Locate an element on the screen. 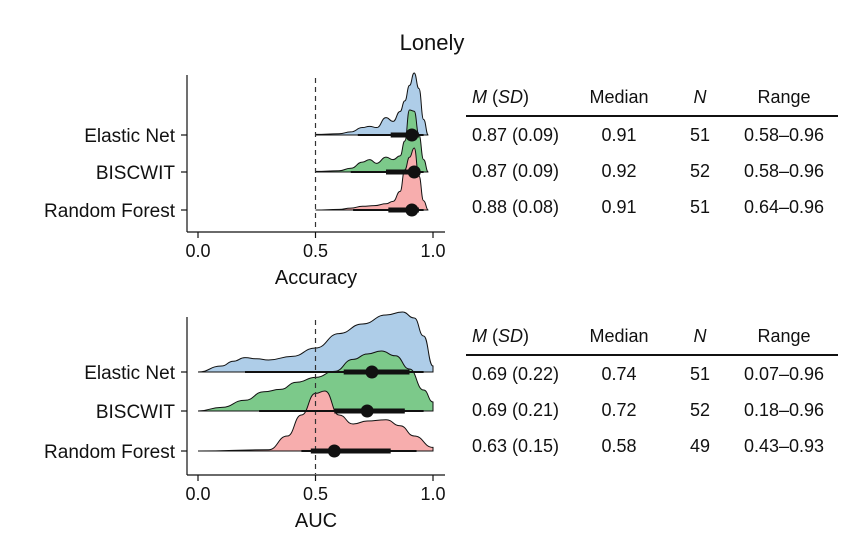 Image resolution: width=864 pixels, height=549 pixels. table-row: 0.63 (0.15) 0.58 49 0.43–0.93 is located at coordinates (652, 446).